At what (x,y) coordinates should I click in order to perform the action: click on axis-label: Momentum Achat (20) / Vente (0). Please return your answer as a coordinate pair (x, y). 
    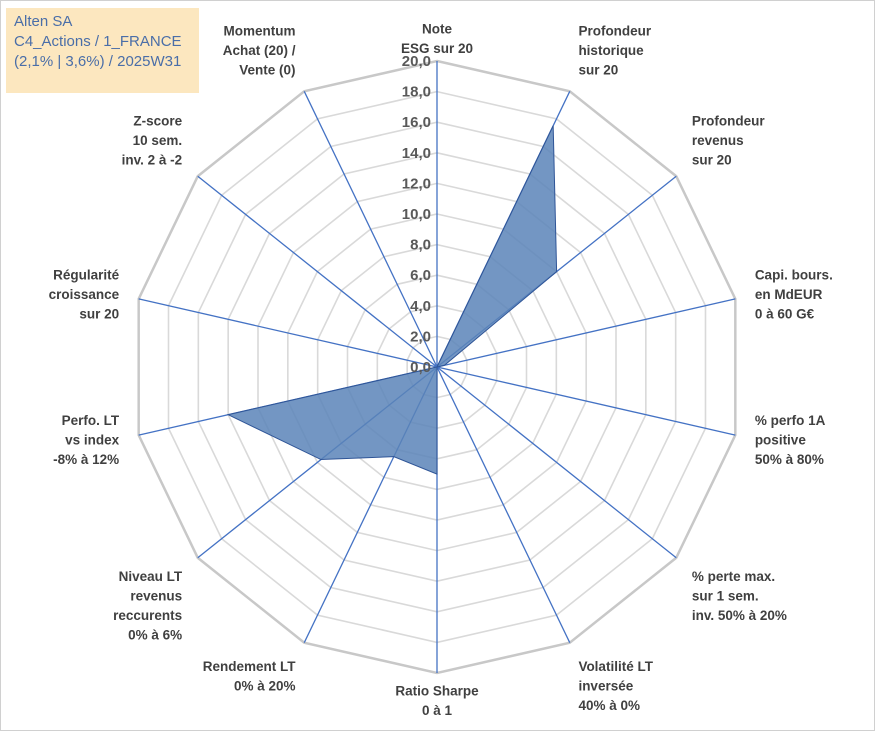
    Looking at the image, I should click on (259, 50).